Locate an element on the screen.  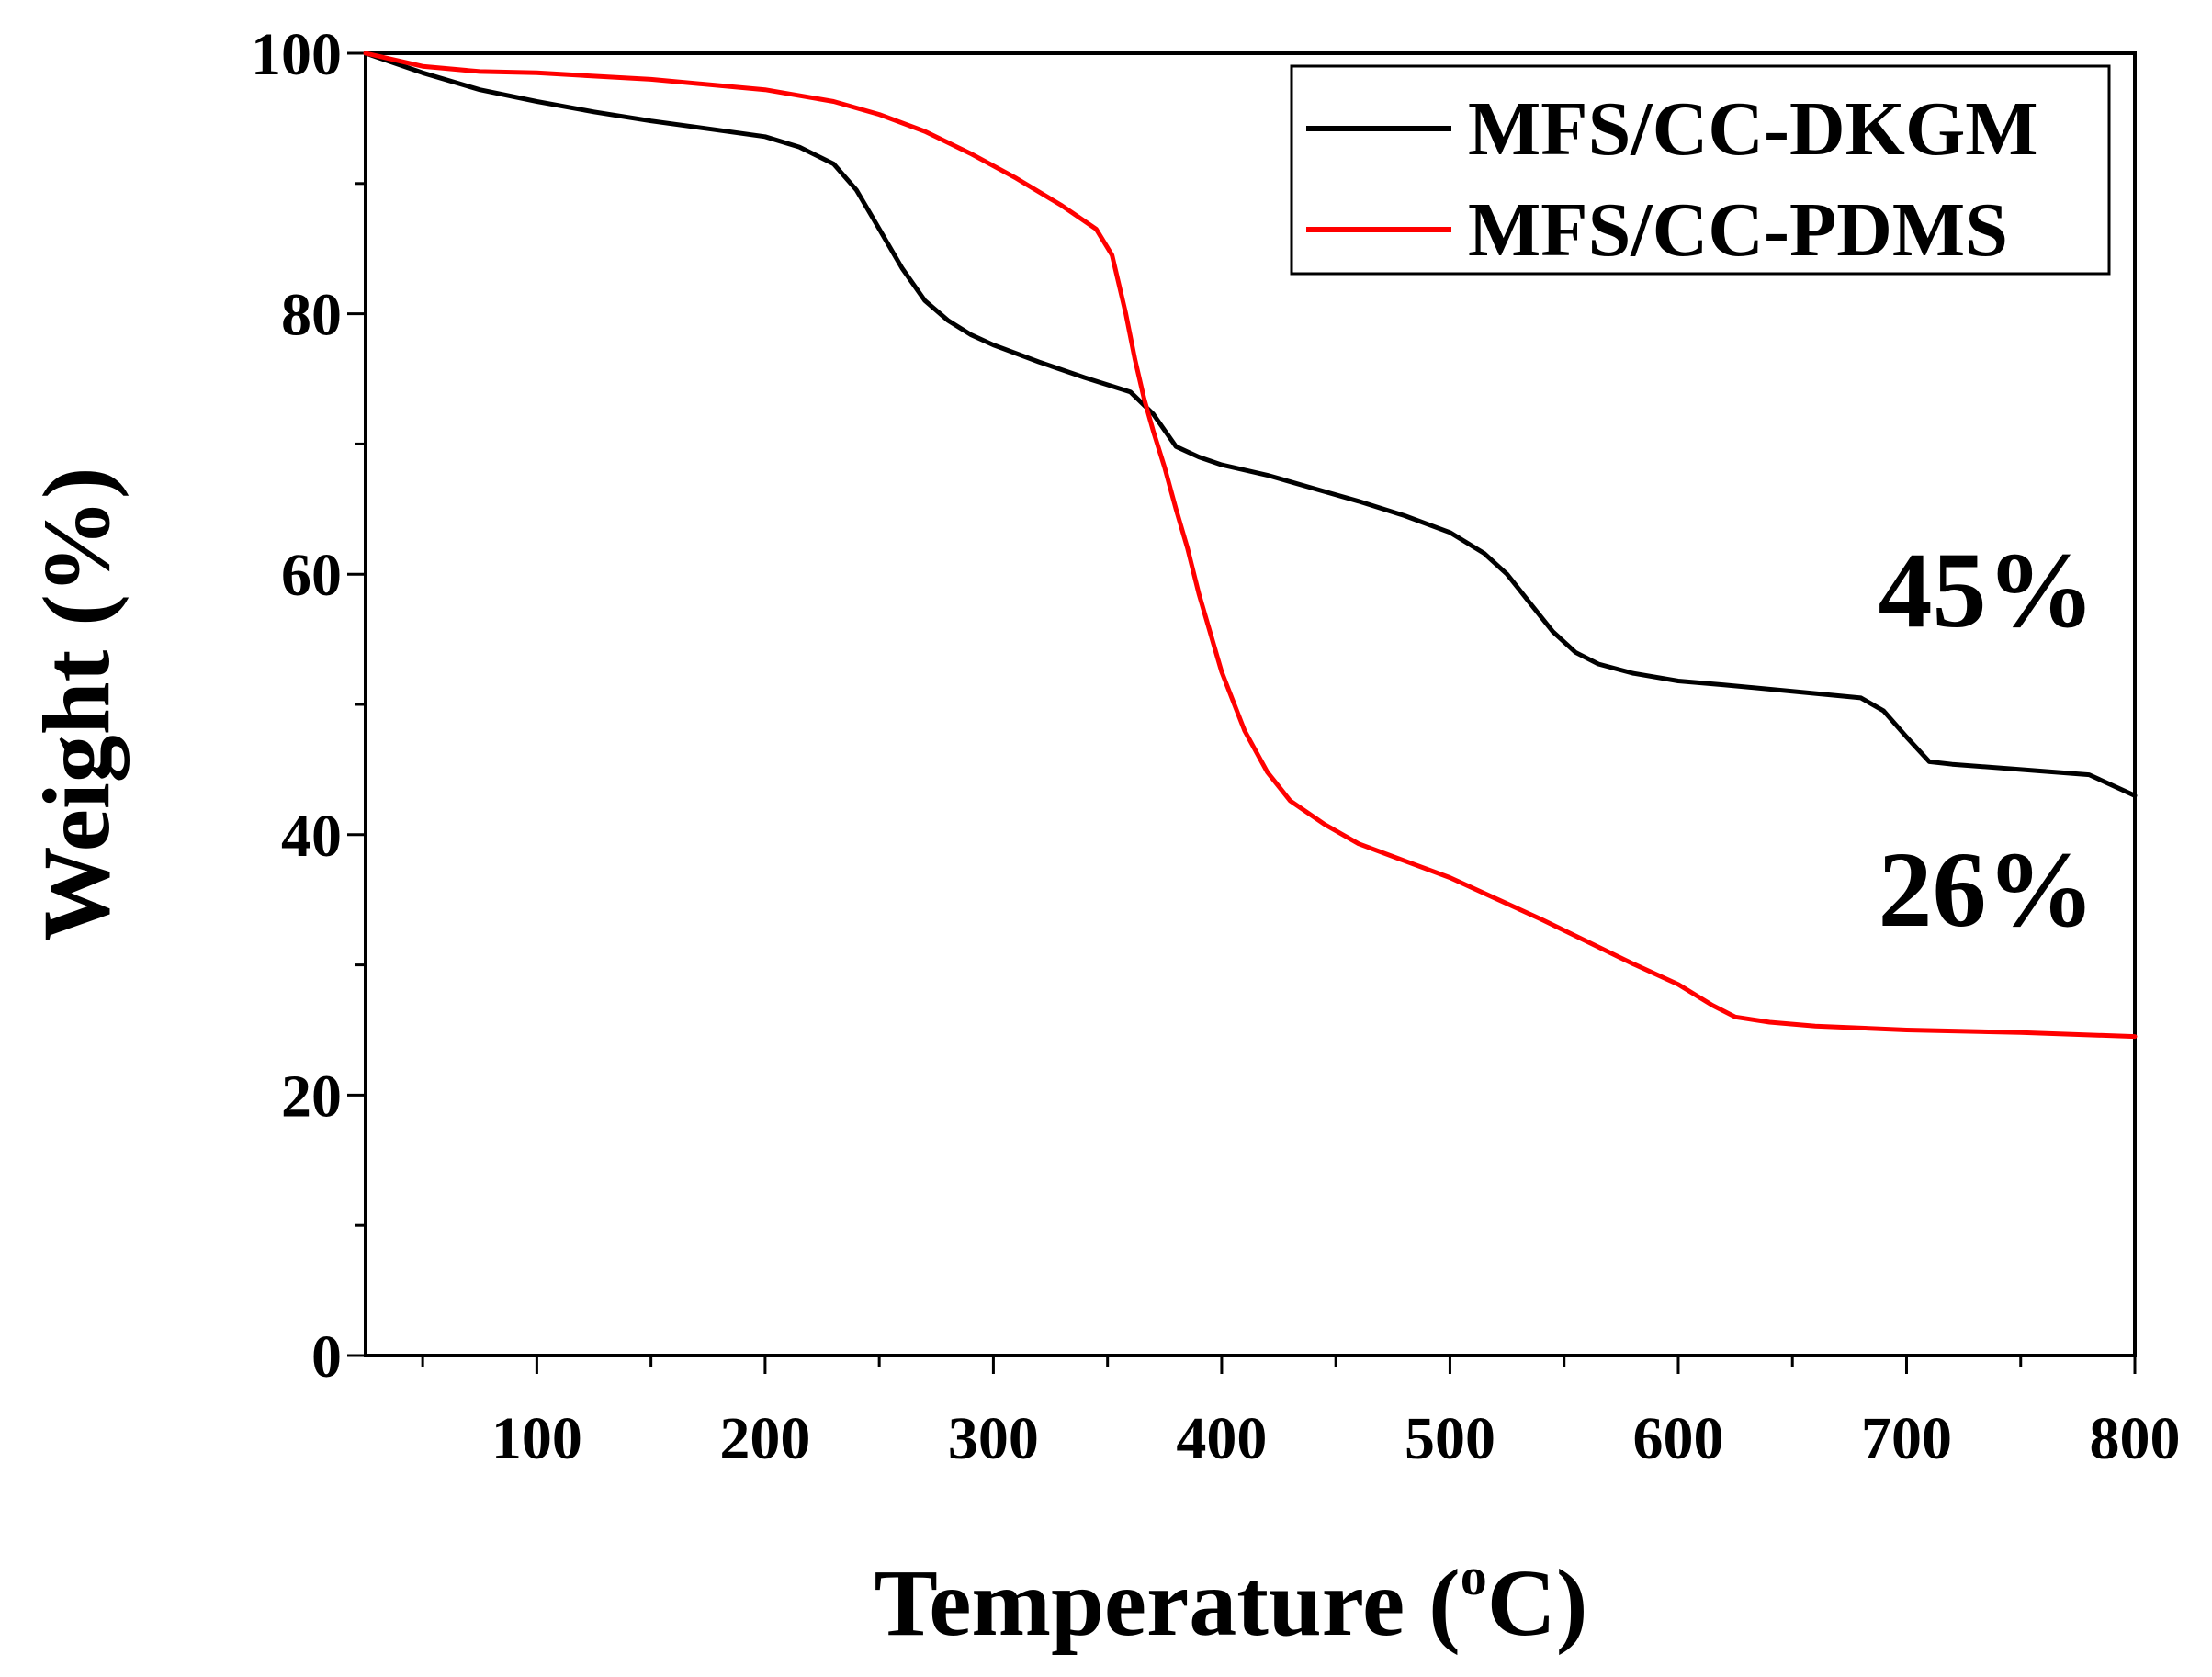
x-axis-title-degree: o is located at coordinates (1474, 1576).